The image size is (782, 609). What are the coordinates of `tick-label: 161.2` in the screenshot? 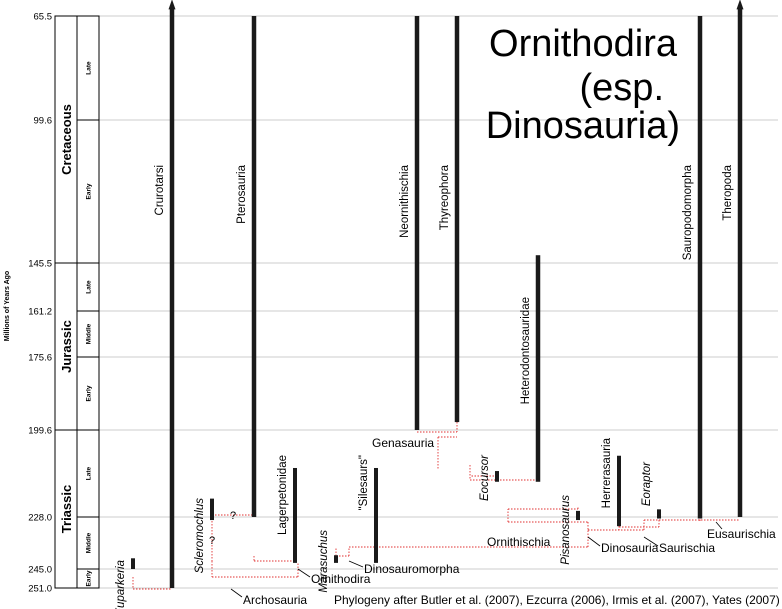 It's located at (40, 312).